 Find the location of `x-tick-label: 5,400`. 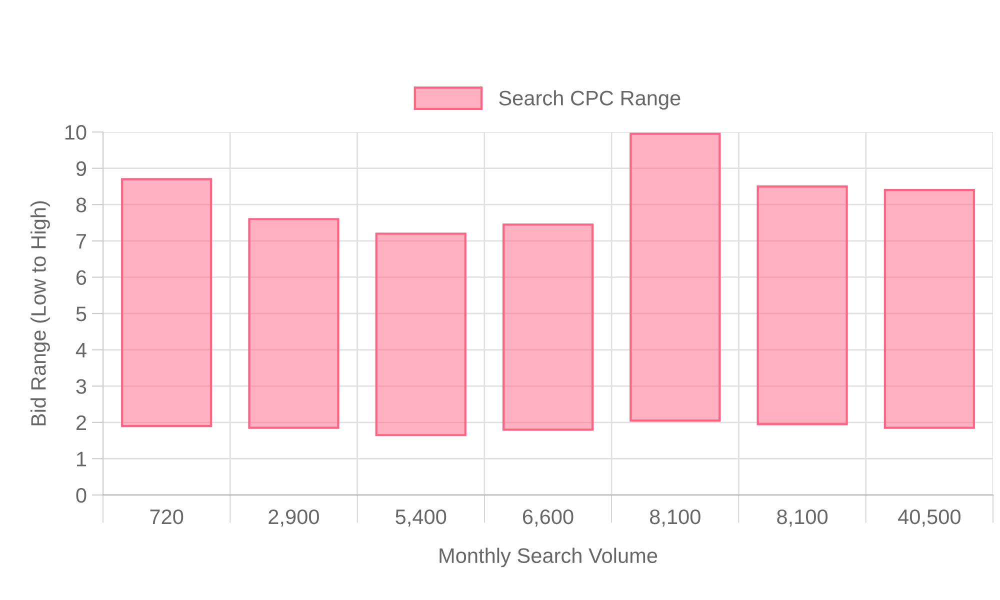

x-tick-label: 5,400 is located at coordinates (421, 518).